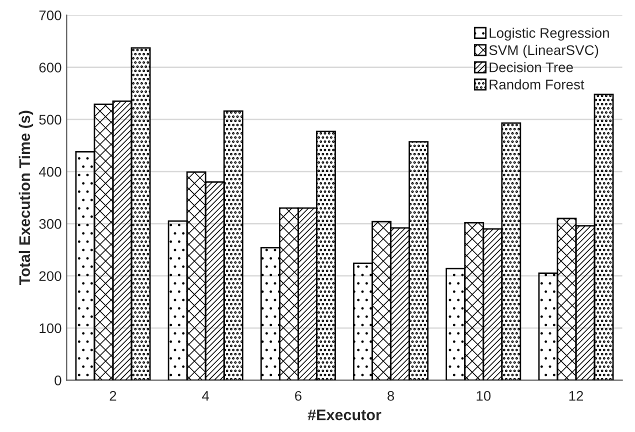 The height and width of the screenshot is (432, 635). What do you see at coordinates (50, 171) in the screenshot?
I see `y-tick-label: 400` at bounding box center [50, 171].